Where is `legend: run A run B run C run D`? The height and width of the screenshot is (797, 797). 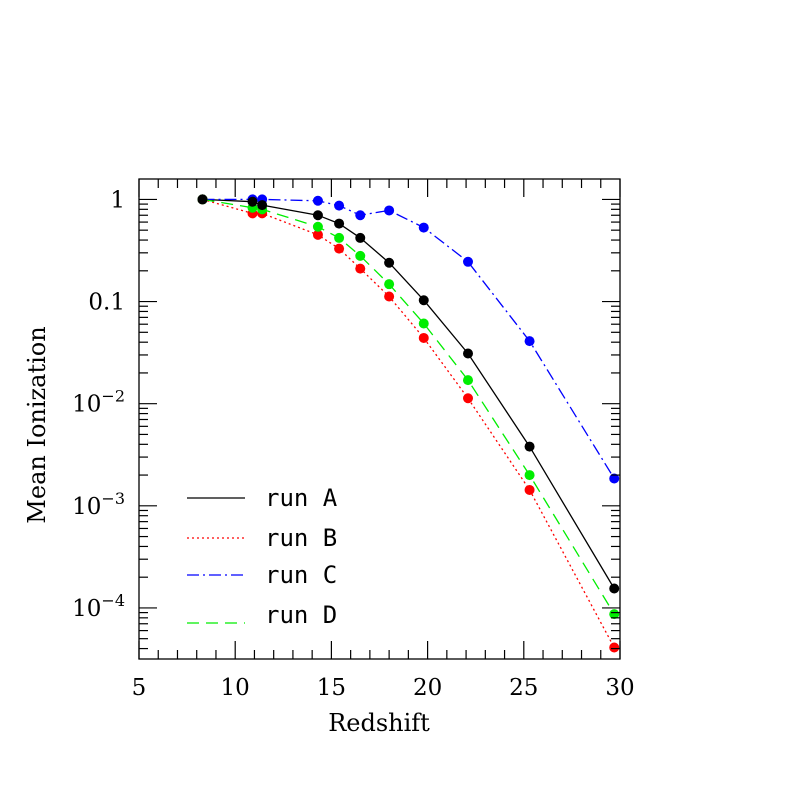 legend: run A run B run C run D is located at coordinates (262, 556).